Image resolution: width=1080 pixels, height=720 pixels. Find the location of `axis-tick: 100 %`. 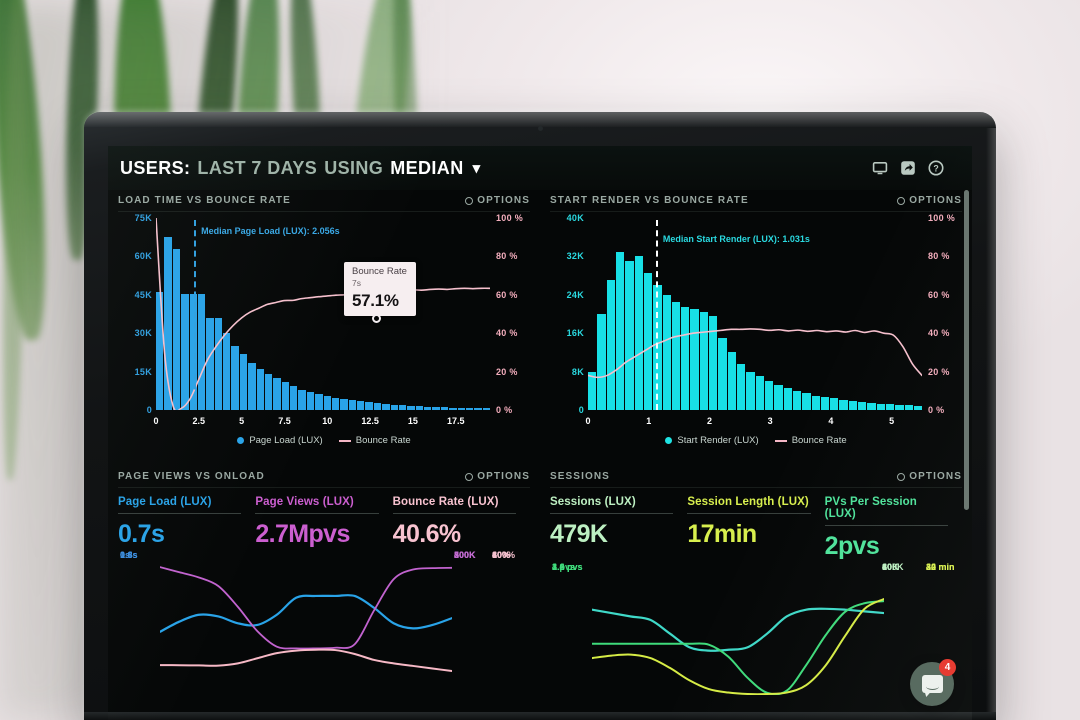

axis-tick: 100 % is located at coordinates (510, 218).